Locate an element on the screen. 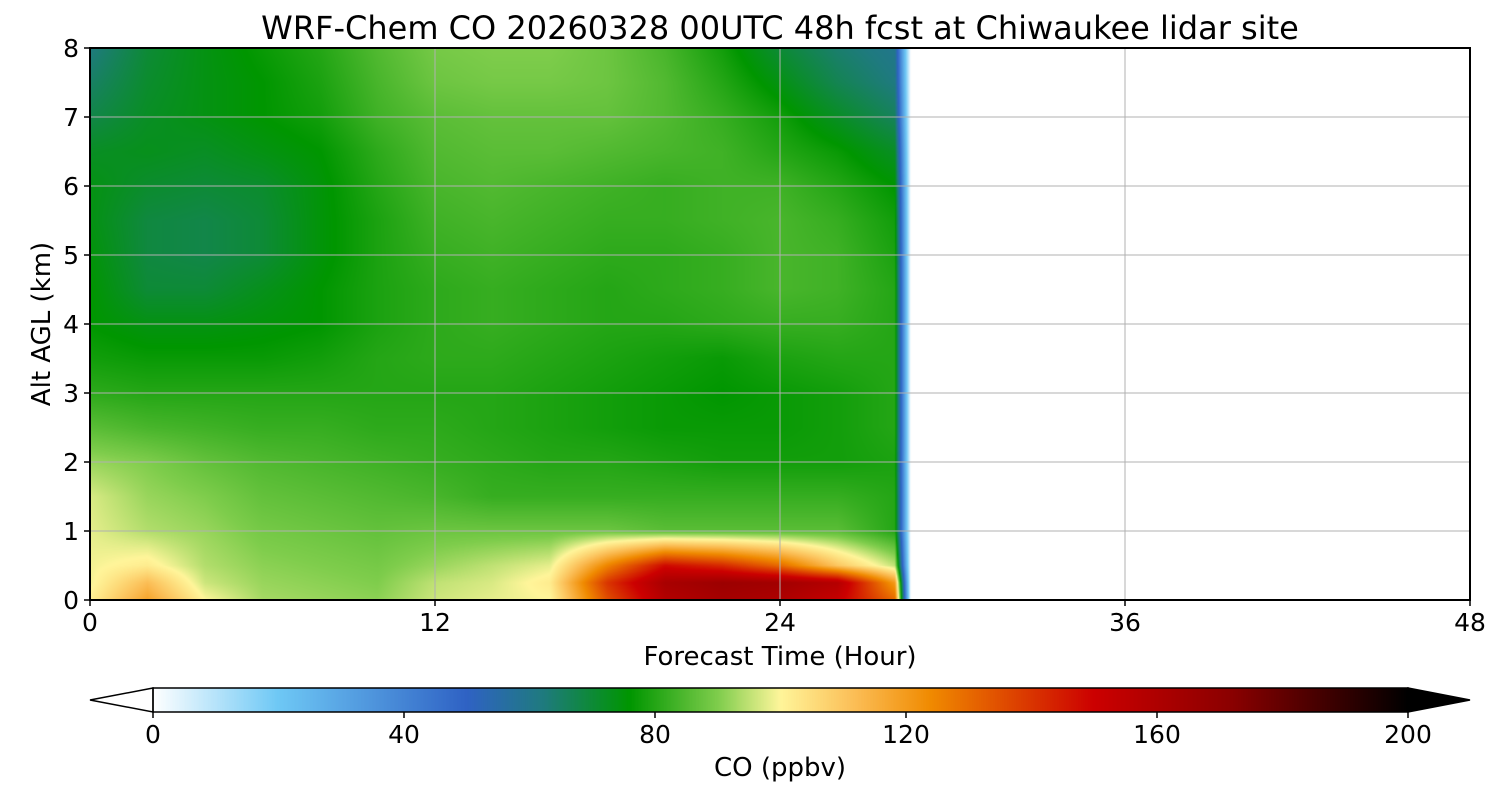  x-axis-ticks: 0 12 24 36 48 is located at coordinates (784, 618).